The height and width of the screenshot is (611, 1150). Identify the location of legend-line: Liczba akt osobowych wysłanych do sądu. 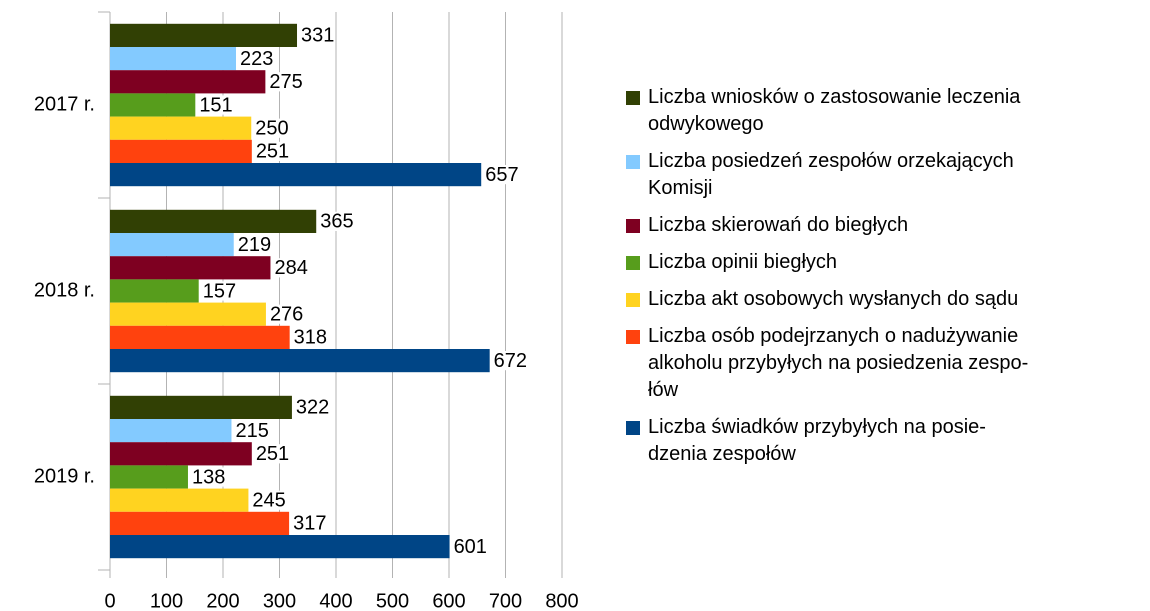
(833, 299).